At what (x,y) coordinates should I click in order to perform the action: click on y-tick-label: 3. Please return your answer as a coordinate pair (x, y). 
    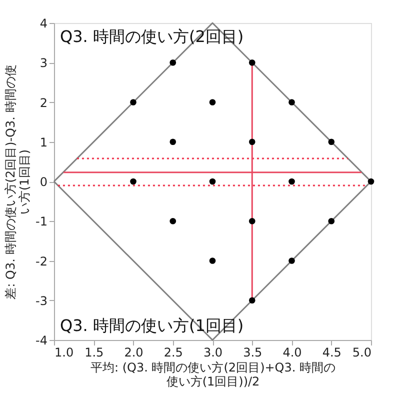
    Looking at the image, I should click on (44, 63).